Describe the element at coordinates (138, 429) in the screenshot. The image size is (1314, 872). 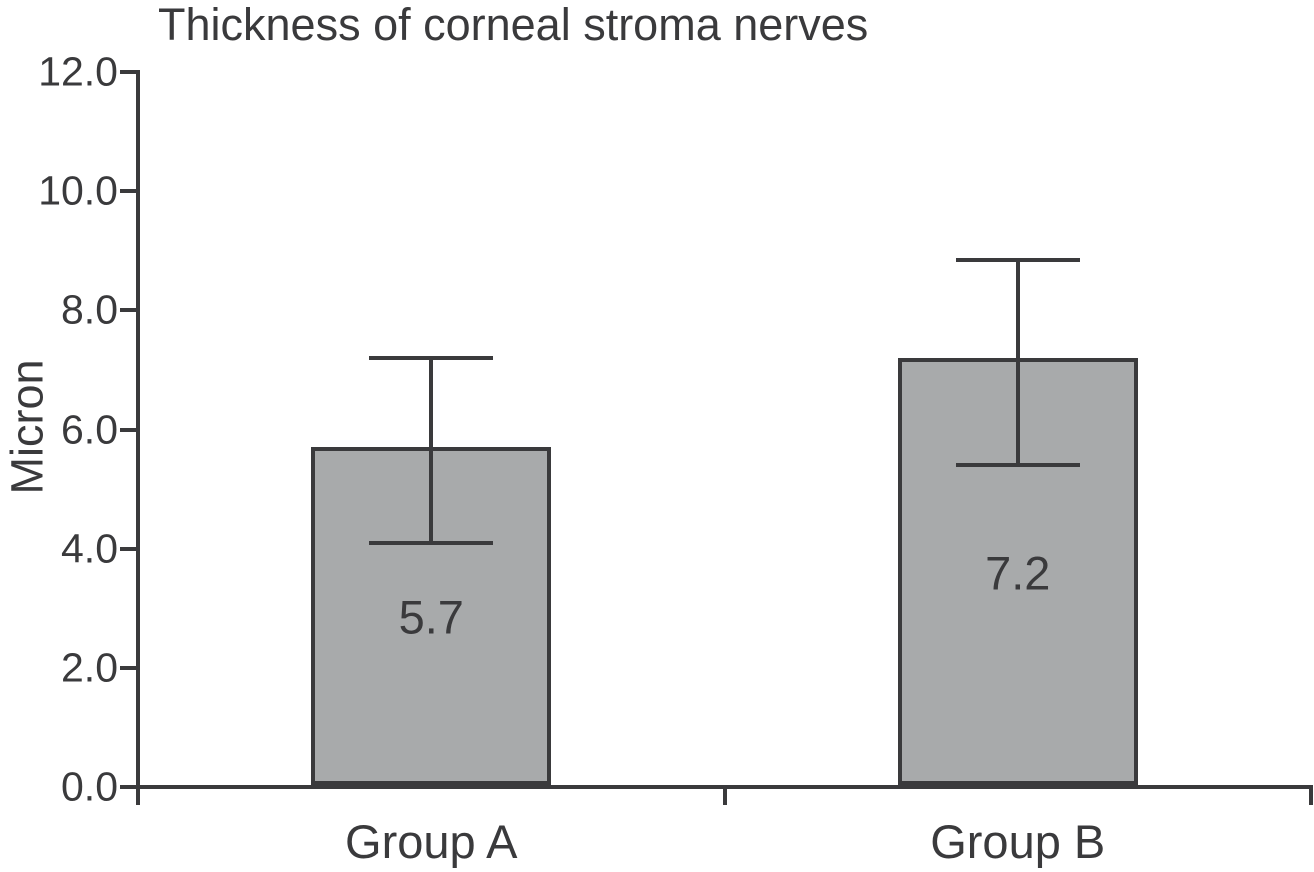
I see `y-axis-line` at that location.